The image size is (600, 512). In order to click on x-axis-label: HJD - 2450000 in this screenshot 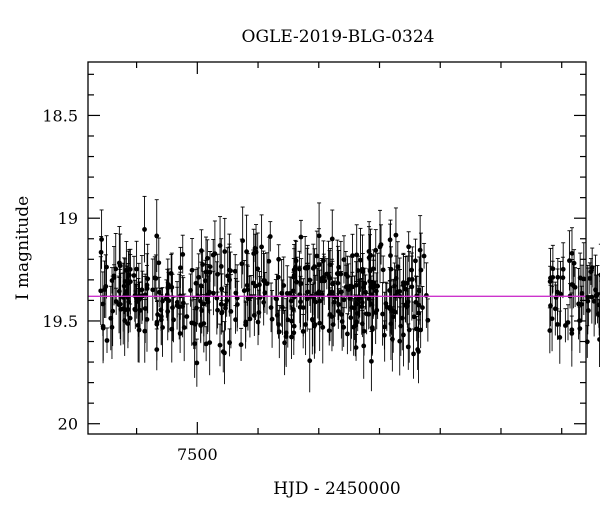, I will do `click(337, 489)`.